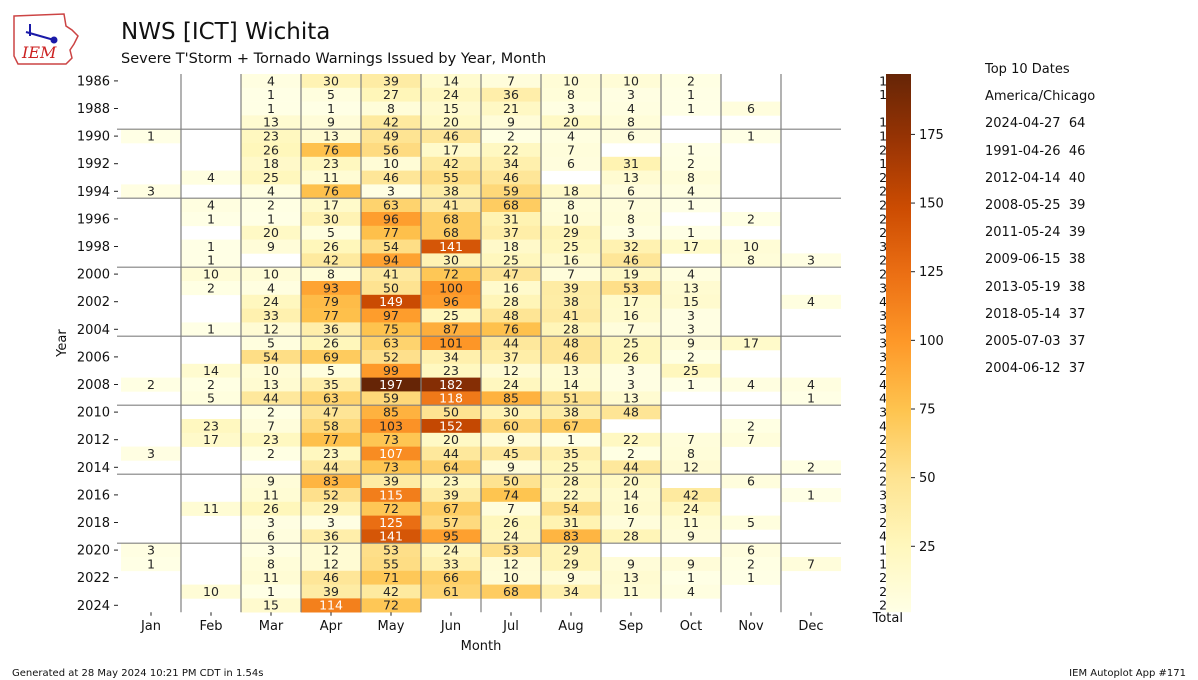 Image resolution: width=1198 pixels, height=680 pixels. I want to click on x-tick-label: Jul, so click(510, 626).